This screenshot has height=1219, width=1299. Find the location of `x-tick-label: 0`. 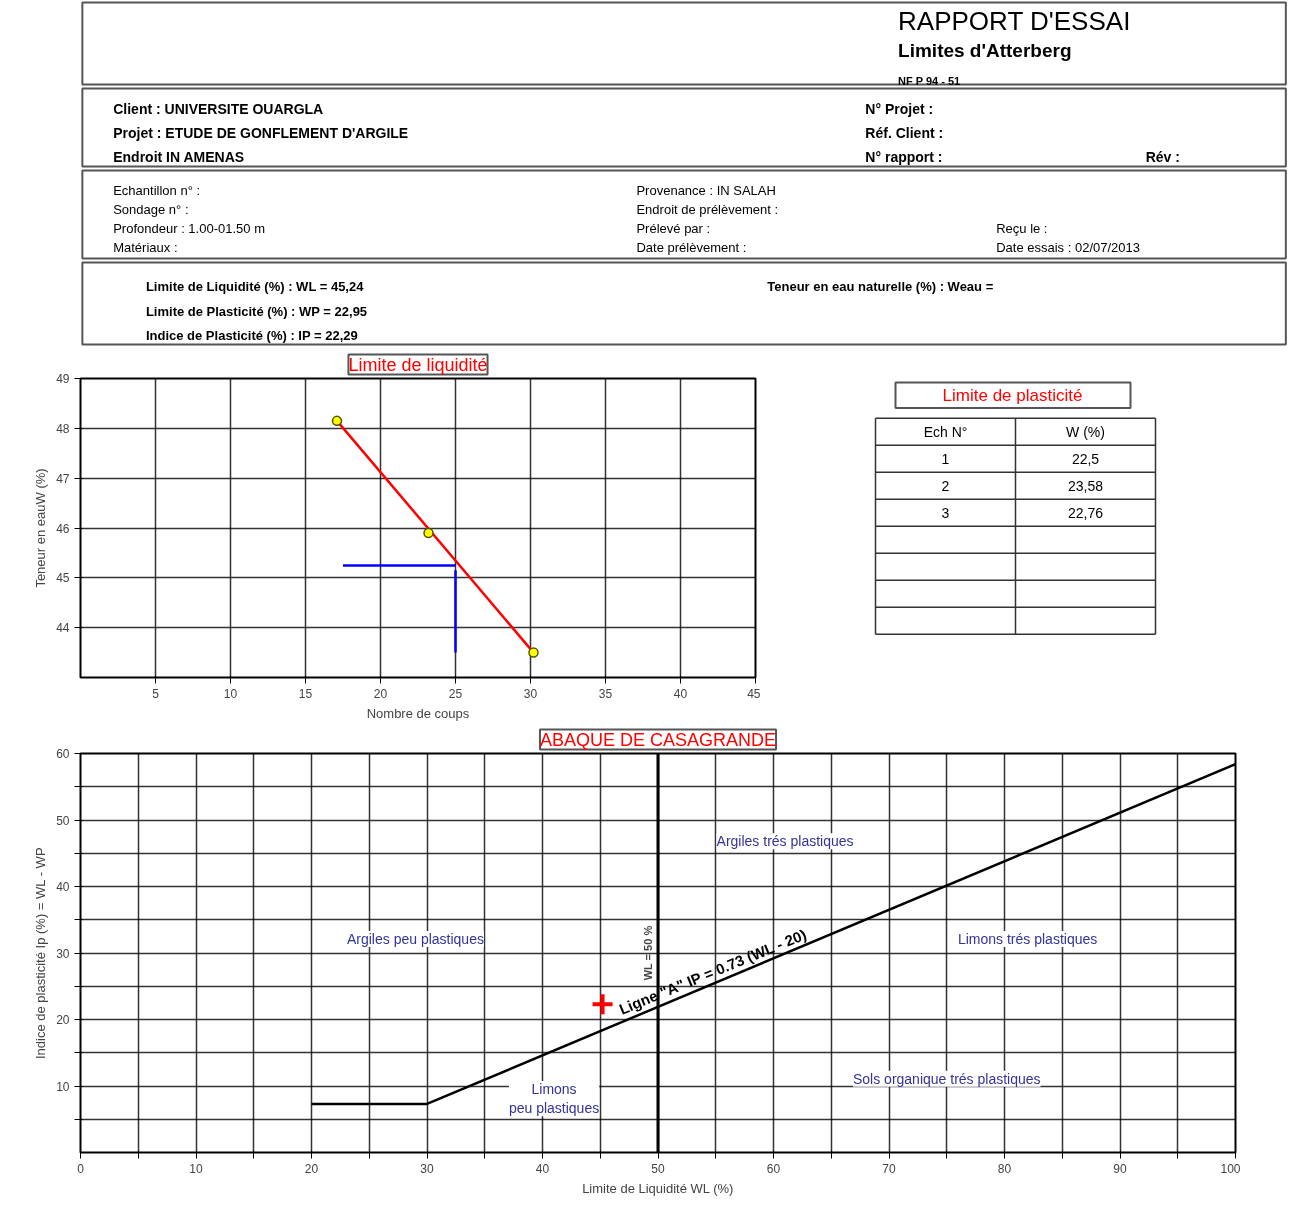

x-tick-label: 0 is located at coordinates (81, 1168).